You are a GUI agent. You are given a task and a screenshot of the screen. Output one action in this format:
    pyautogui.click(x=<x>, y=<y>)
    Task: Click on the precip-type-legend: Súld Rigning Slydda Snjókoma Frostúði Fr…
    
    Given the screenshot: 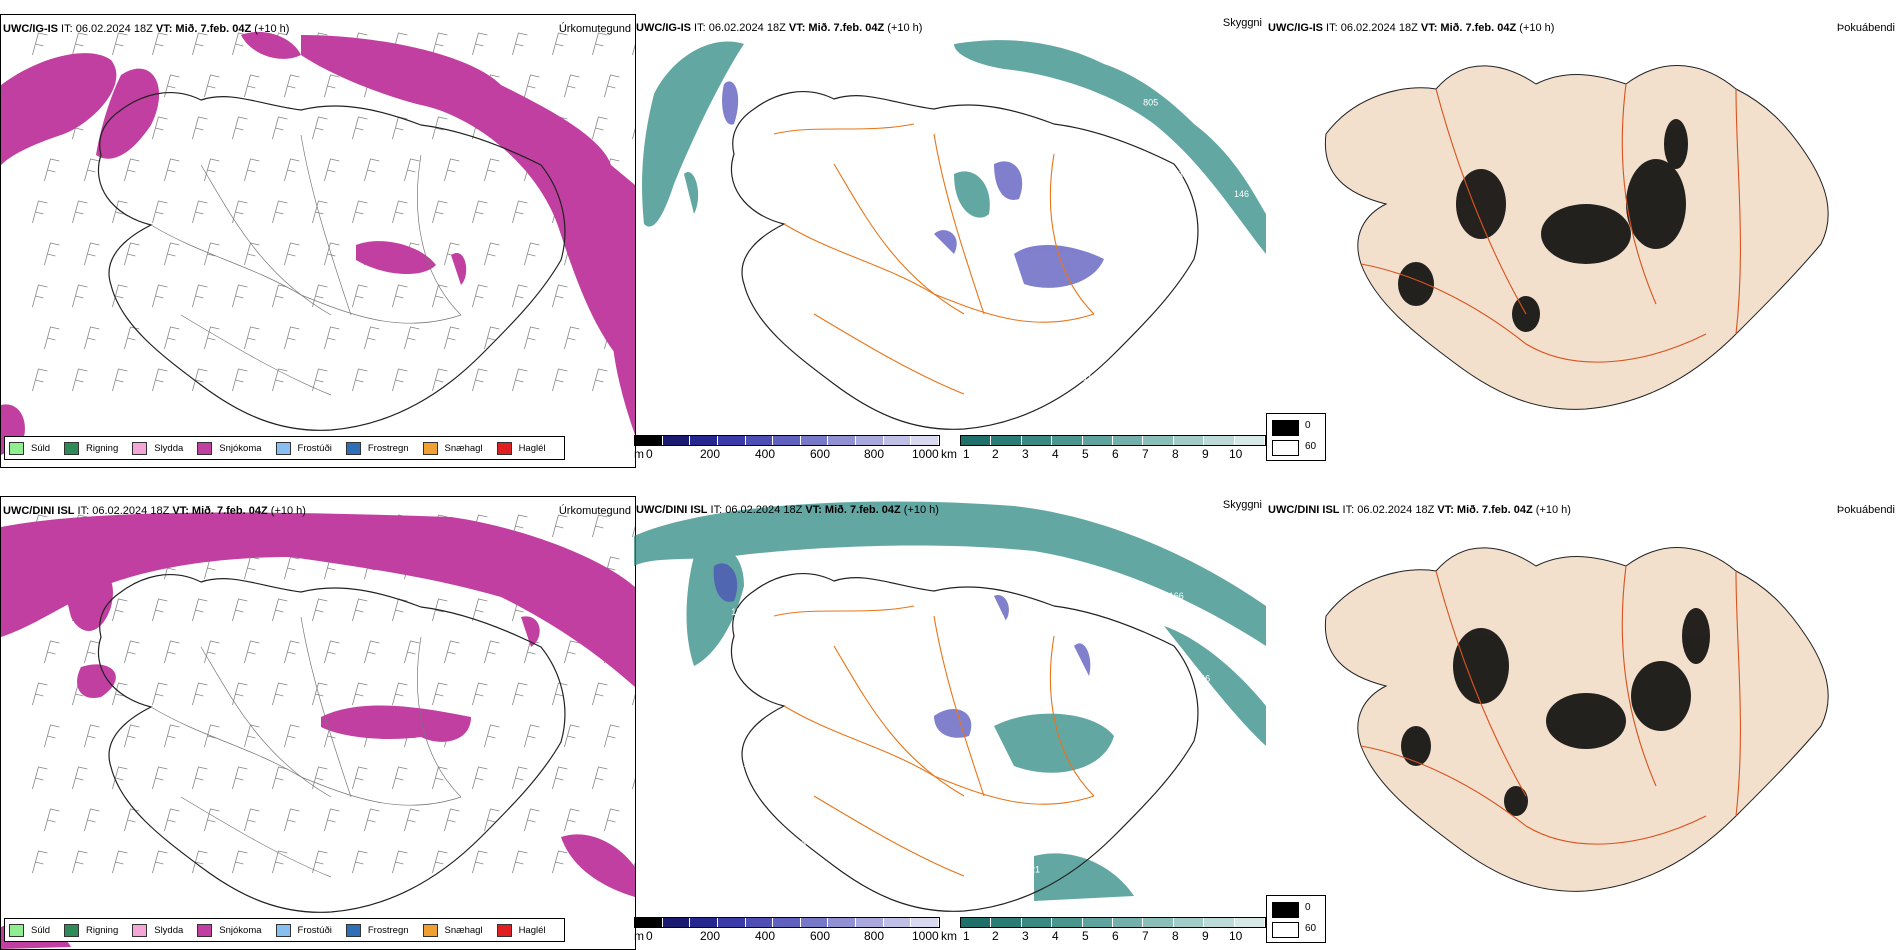 What is the action you would take?
    pyautogui.click(x=284, y=930)
    